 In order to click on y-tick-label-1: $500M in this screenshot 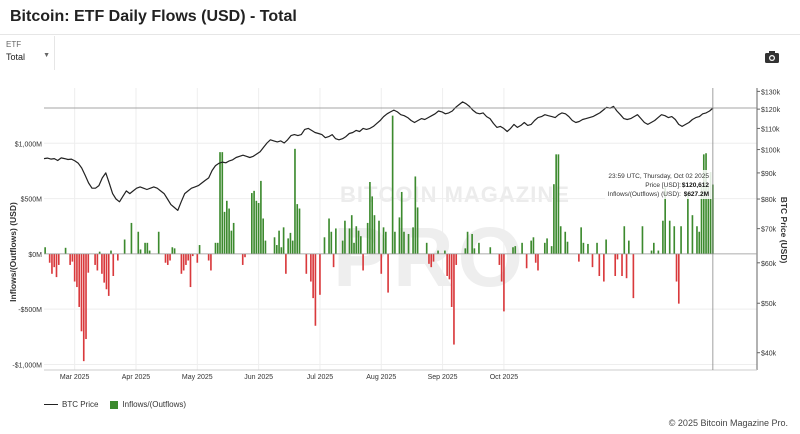, I will do `click(32, 200)`.